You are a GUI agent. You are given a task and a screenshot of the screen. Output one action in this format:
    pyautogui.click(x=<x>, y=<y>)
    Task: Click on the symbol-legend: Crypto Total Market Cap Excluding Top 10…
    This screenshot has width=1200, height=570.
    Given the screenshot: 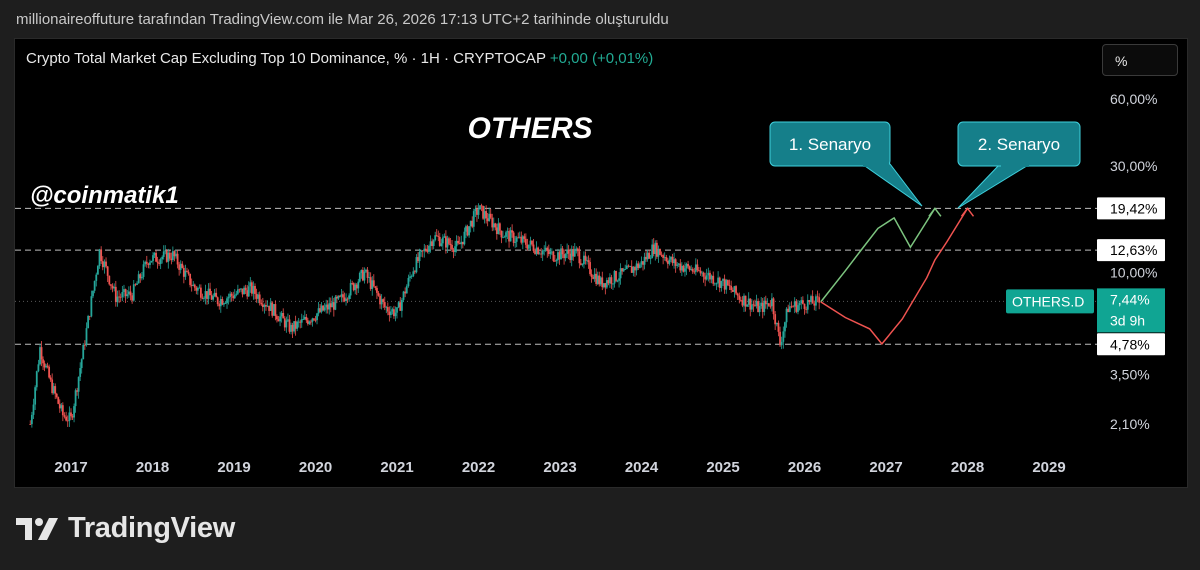 What is the action you would take?
    pyautogui.click(x=339, y=58)
    